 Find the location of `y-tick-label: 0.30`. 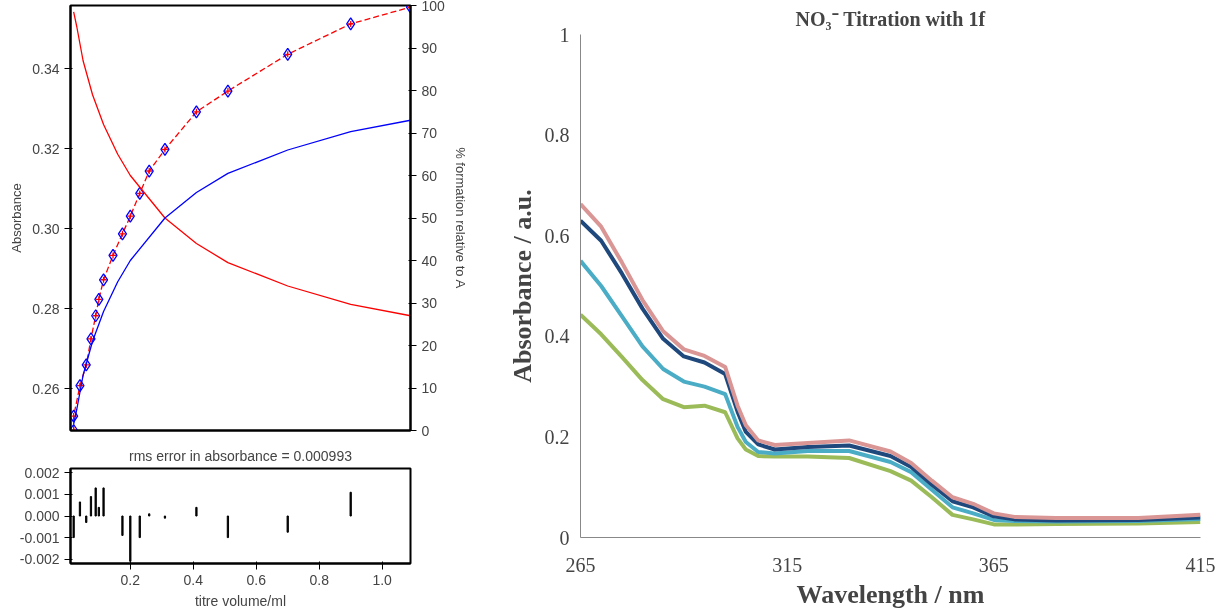

y-tick-label: 0.30 is located at coordinates (46, 228).